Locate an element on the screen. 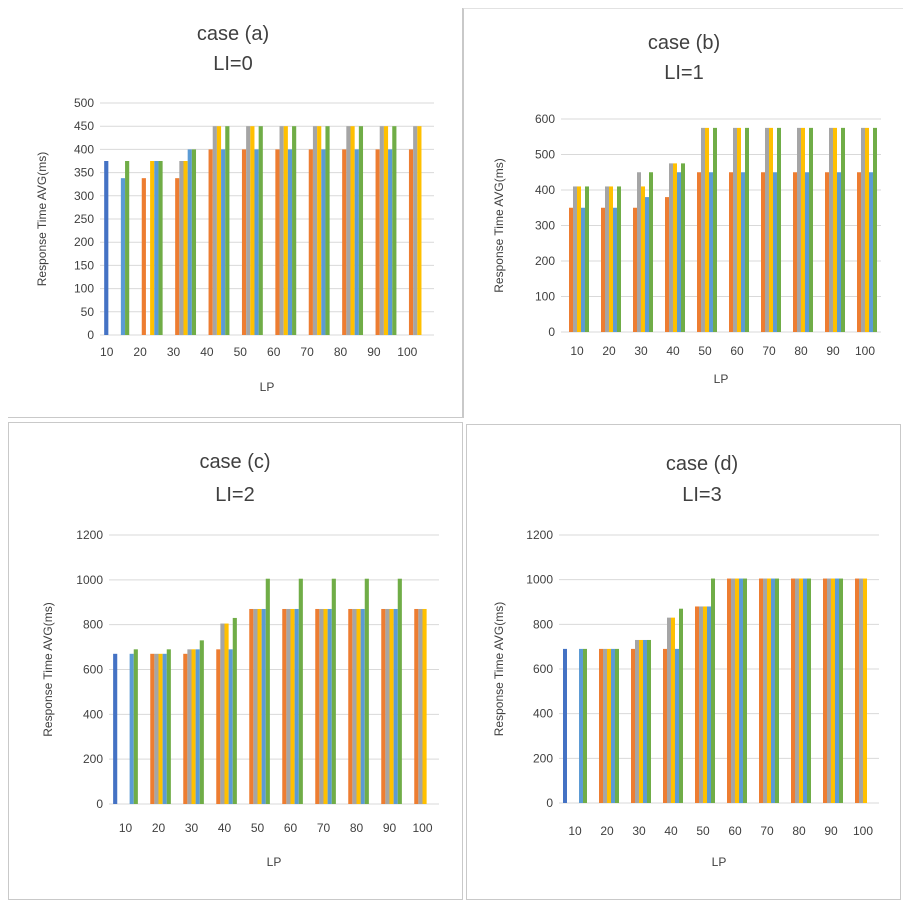  y-tick-label: 200 is located at coordinates (543, 758).